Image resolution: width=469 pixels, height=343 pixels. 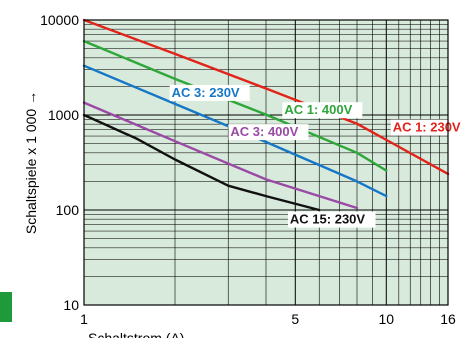 I want to click on series-label: AC 1: 230V, so click(x=427, y=127).